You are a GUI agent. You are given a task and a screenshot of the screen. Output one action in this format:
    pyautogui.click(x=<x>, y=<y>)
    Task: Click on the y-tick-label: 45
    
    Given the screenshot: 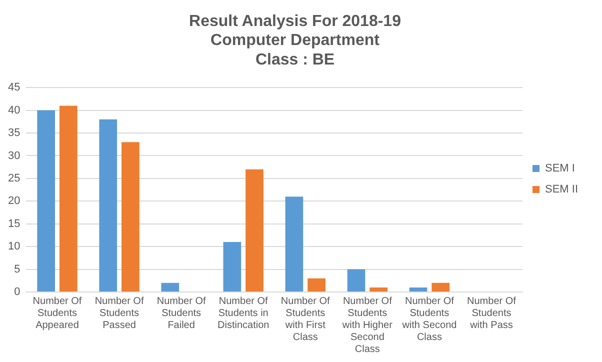 What is the action you would take?
    pyautogui.click(x=14, y=88)
    